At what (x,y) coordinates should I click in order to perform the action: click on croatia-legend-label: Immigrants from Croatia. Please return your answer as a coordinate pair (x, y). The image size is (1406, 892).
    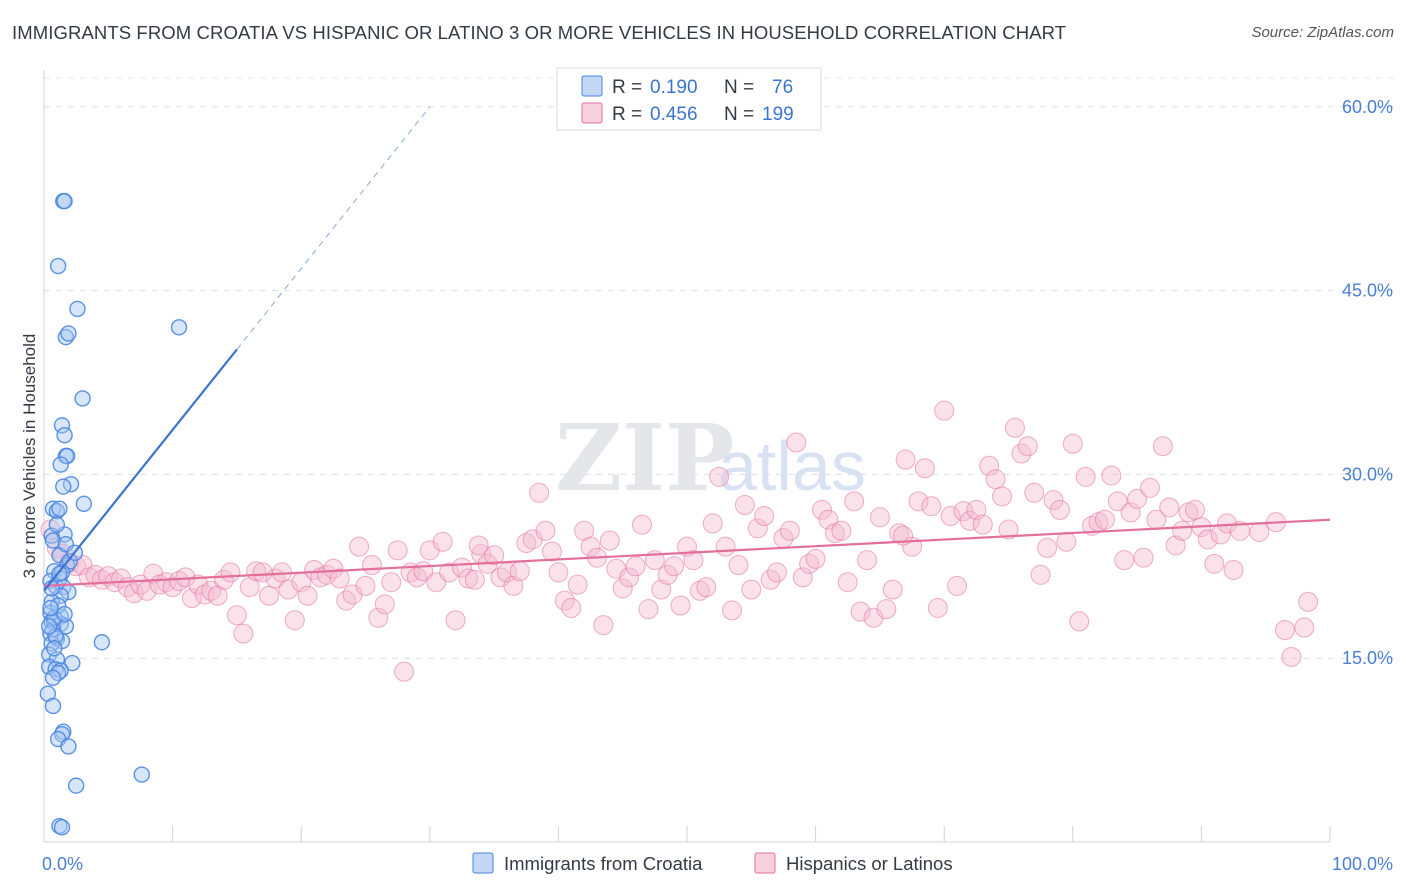
    Looking at the image, I should click on (603, 863).